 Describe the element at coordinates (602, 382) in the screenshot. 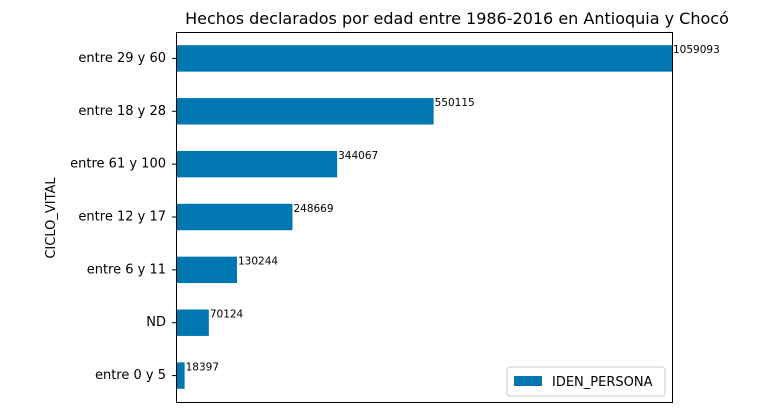

I see `legend-label: IDEN_PERSONA` at that location.